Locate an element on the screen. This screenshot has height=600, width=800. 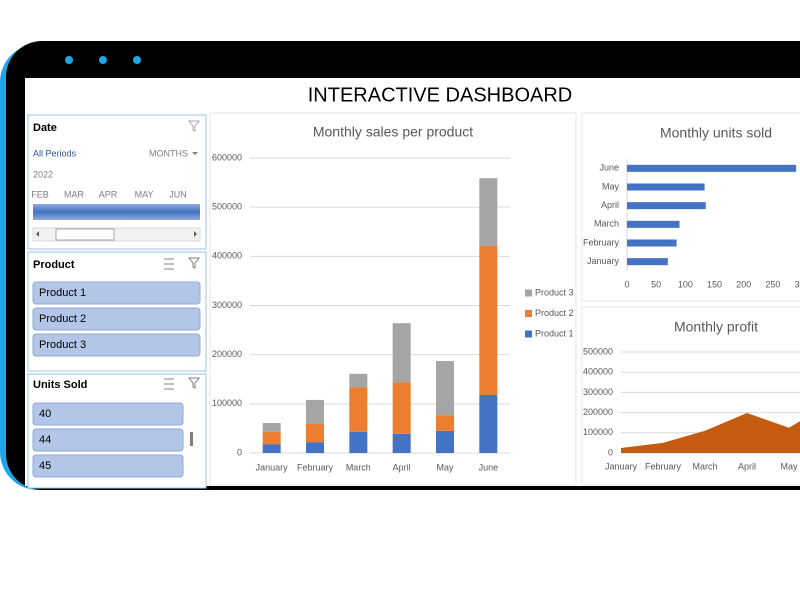
x-tick-label: 50 is located at coordinates (656, 284).